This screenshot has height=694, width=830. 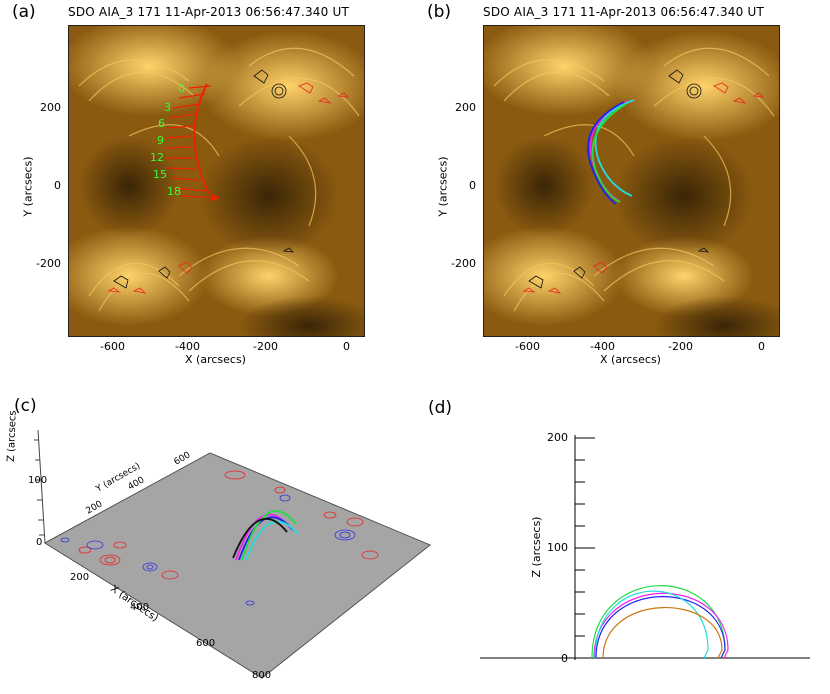 What do you see at coordinates (48, 263) in the screenshot?
I see `panel-a-ytick: -200` at bounding box center [48, 263].